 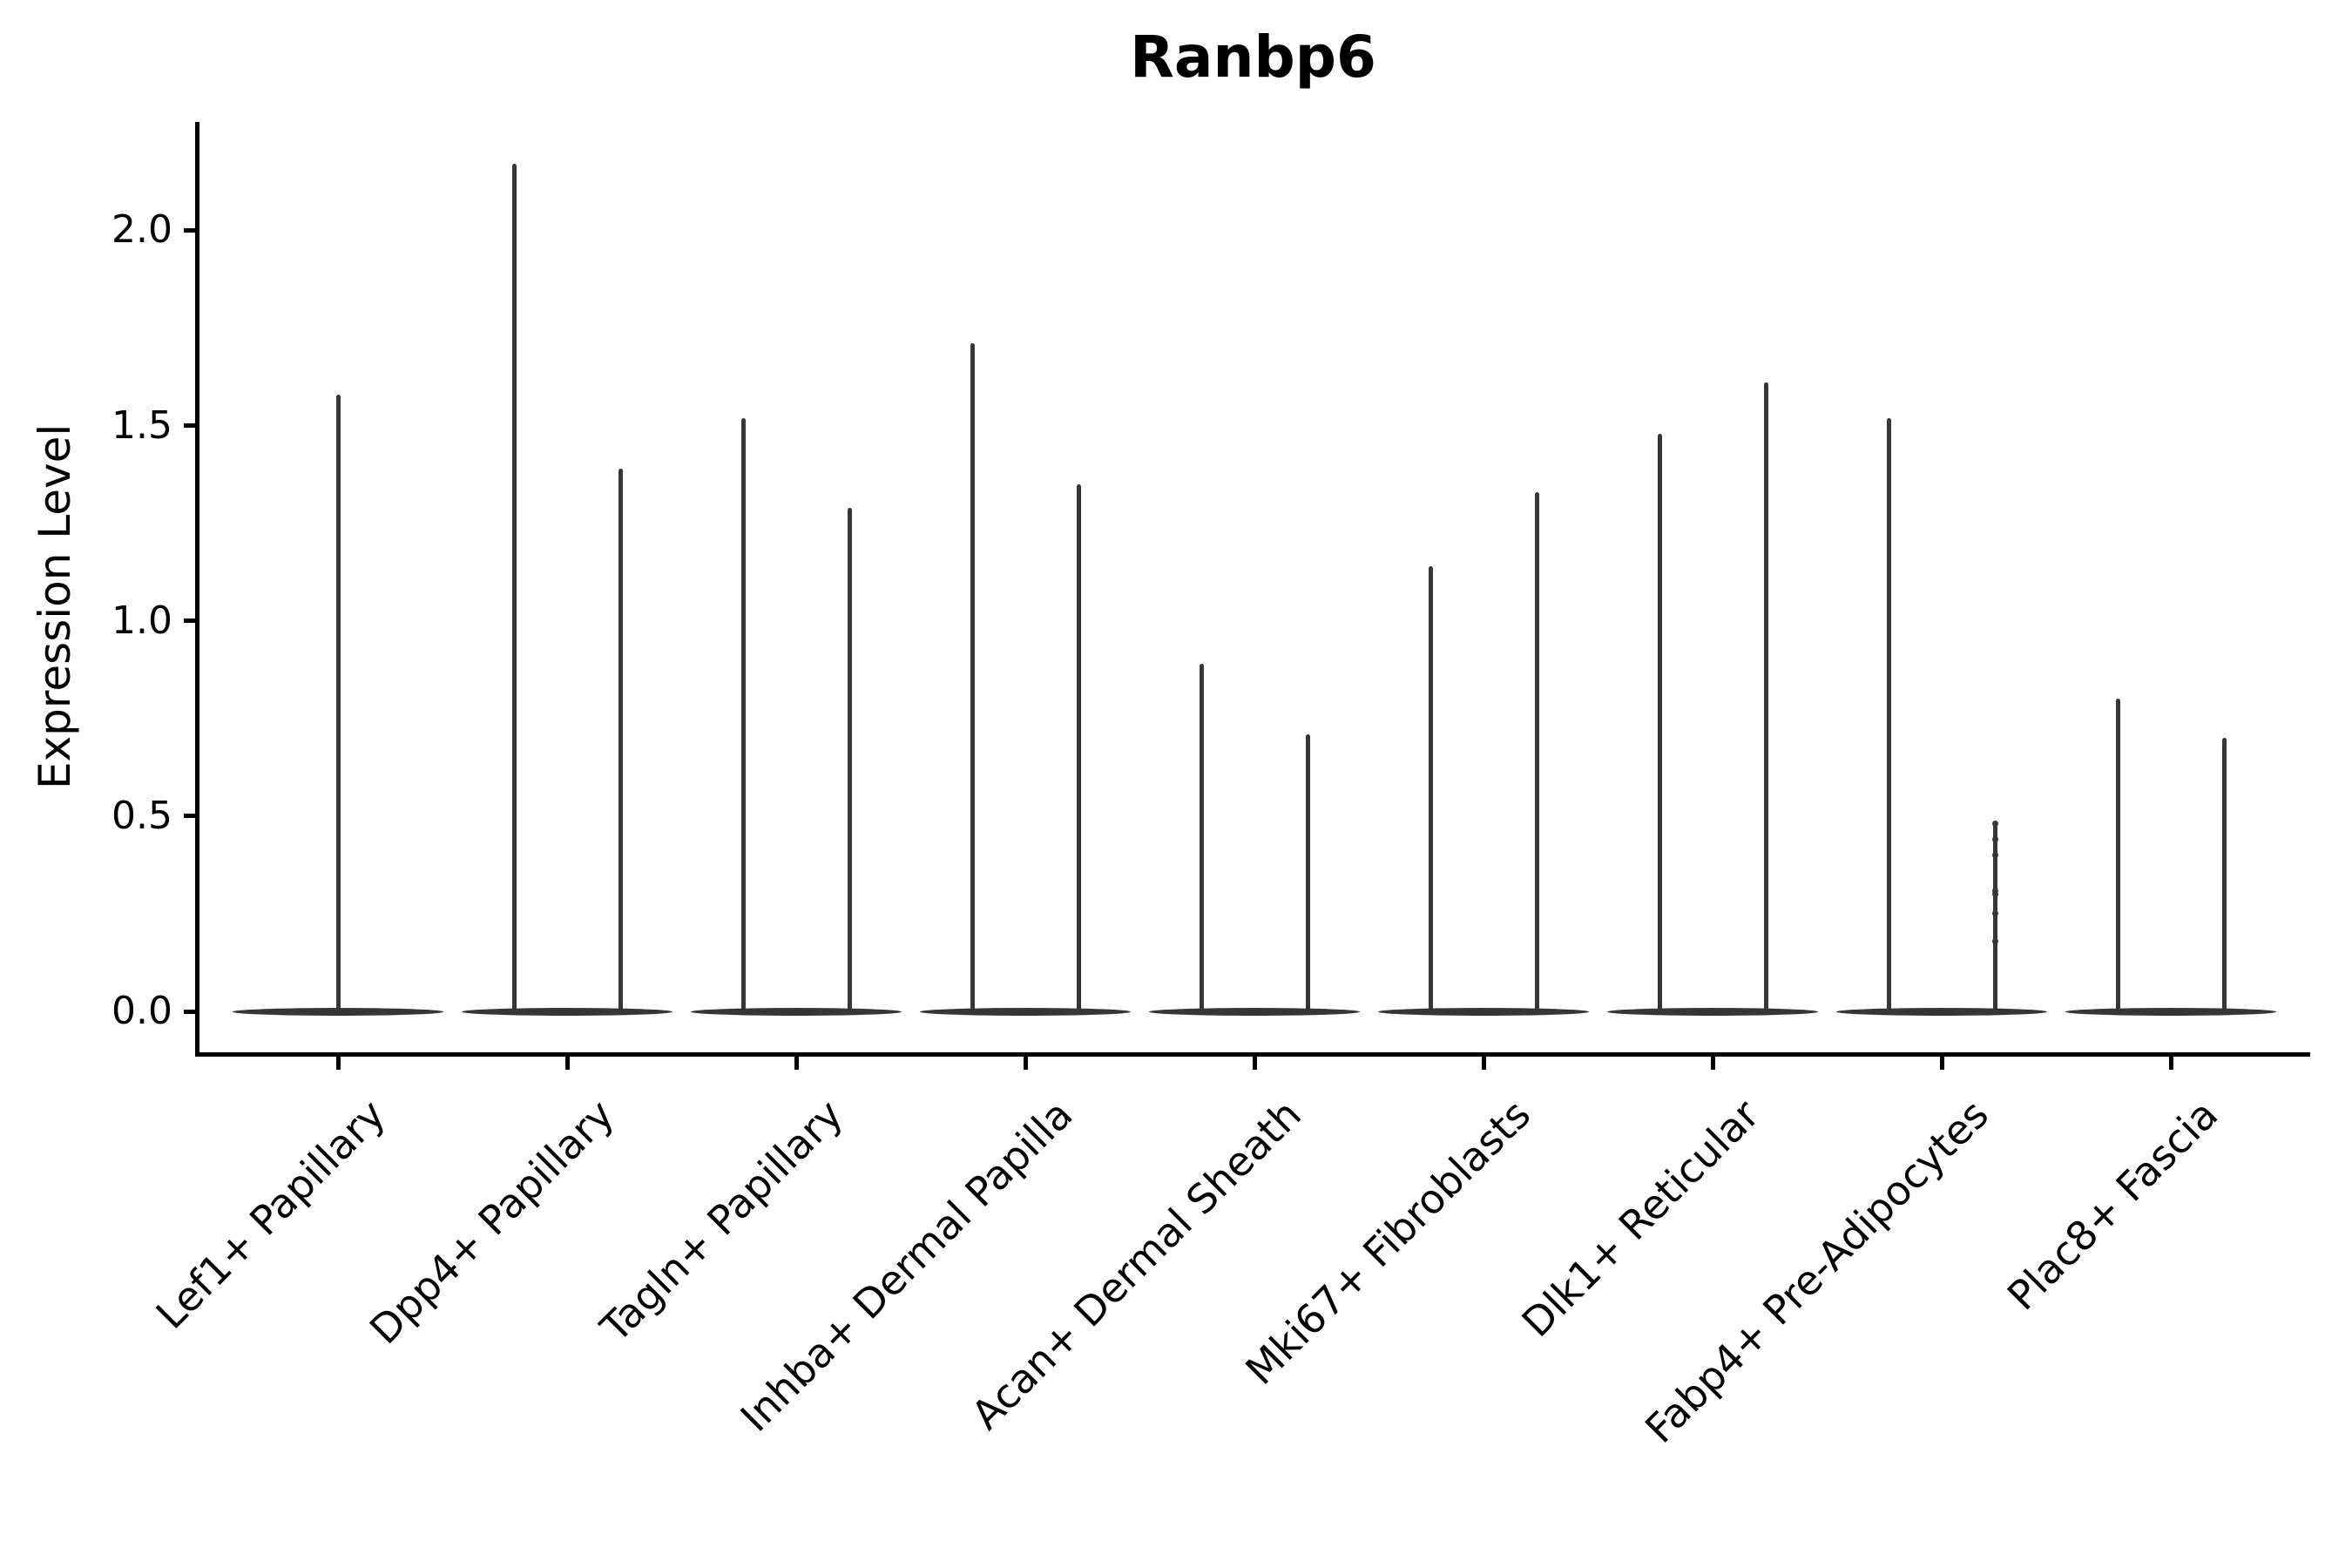 What do you see at coordinates (2112, 1205) in the screenshot?
I see `x-tick-label: Plac8+ Fascia` at bounding box center [2112, 1205].